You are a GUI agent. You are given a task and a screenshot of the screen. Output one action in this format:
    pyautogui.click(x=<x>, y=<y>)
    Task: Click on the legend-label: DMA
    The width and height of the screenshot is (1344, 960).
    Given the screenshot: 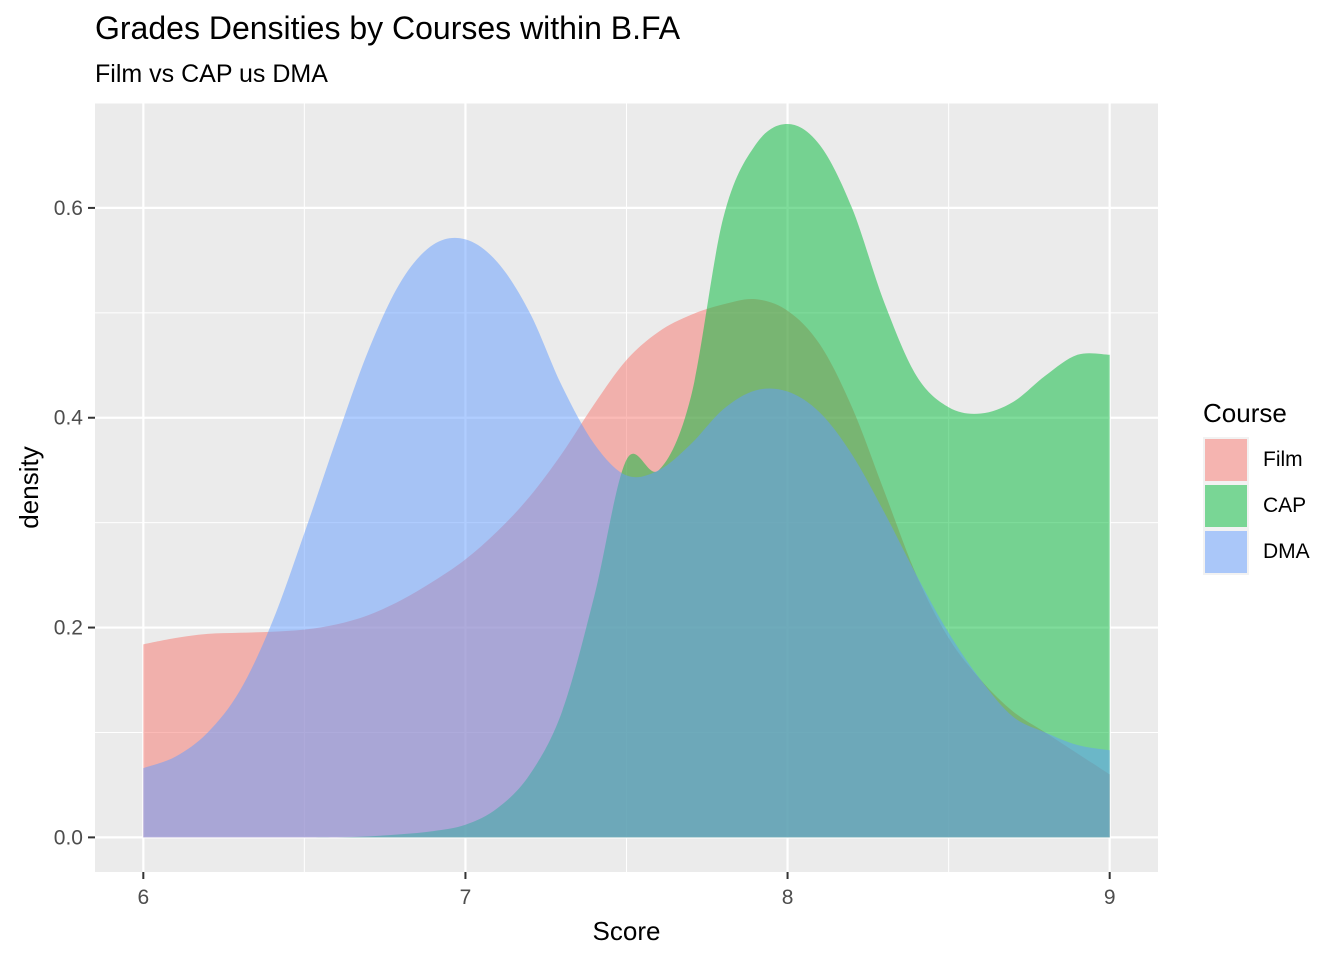 What is the action you would take?
    pyautogui.click(x=1286, y=551)
    